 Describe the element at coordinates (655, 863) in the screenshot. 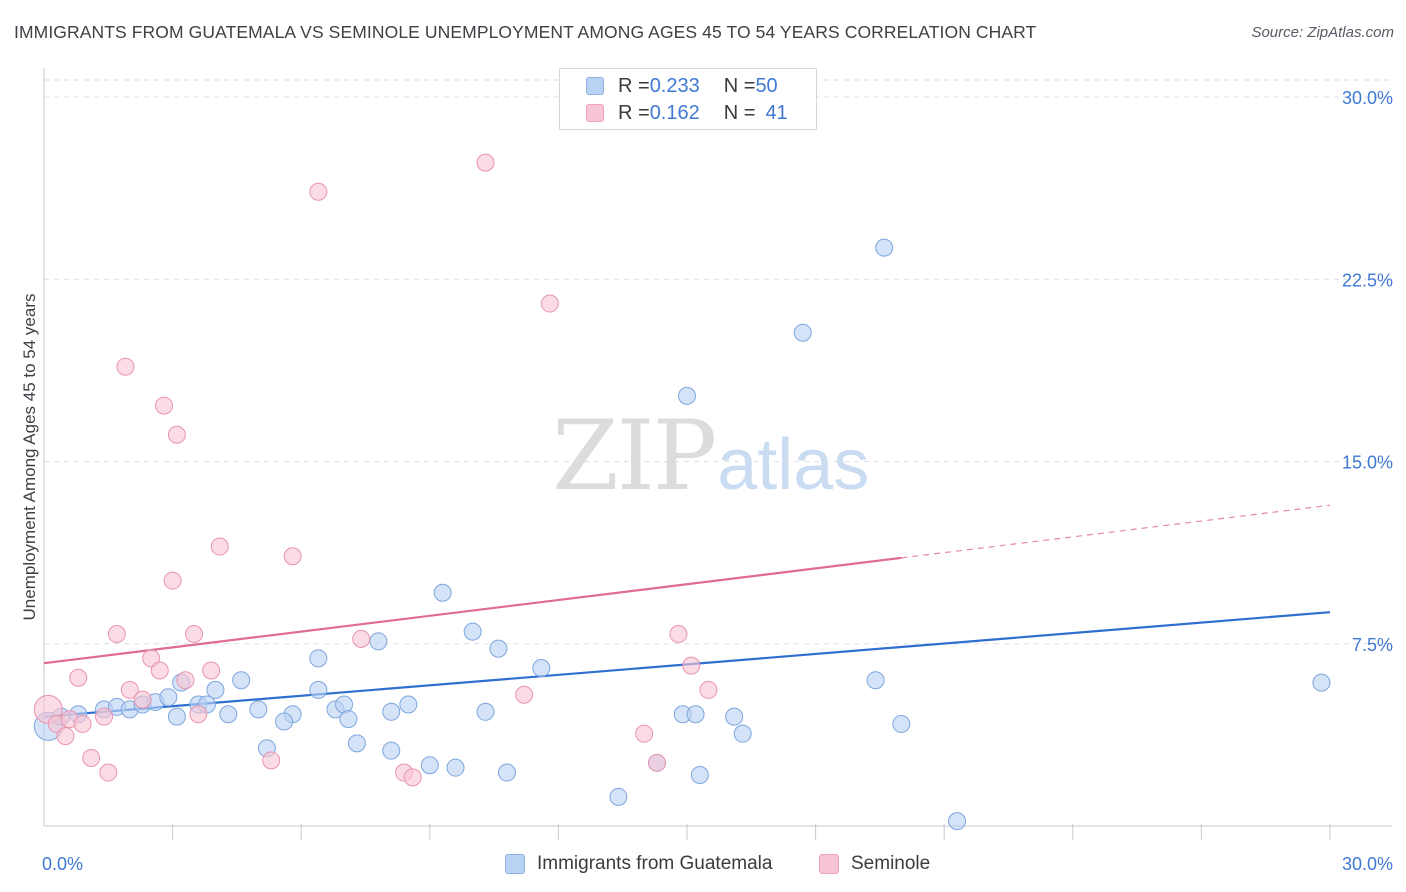

I see `bottom-legend-label-guatemala: Immigrants from Guatemala` at that location.